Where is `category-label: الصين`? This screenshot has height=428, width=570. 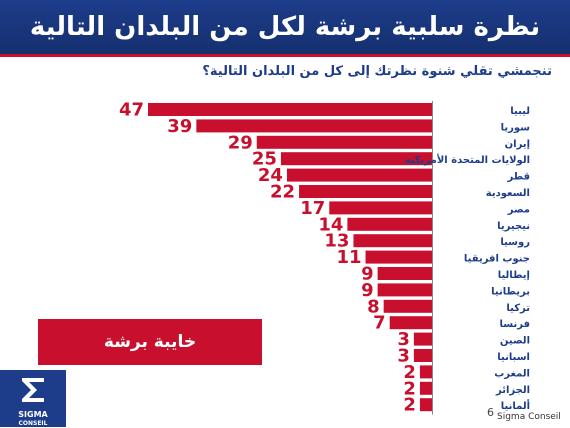
category-label: الصين is located at coordinates (515, 341).